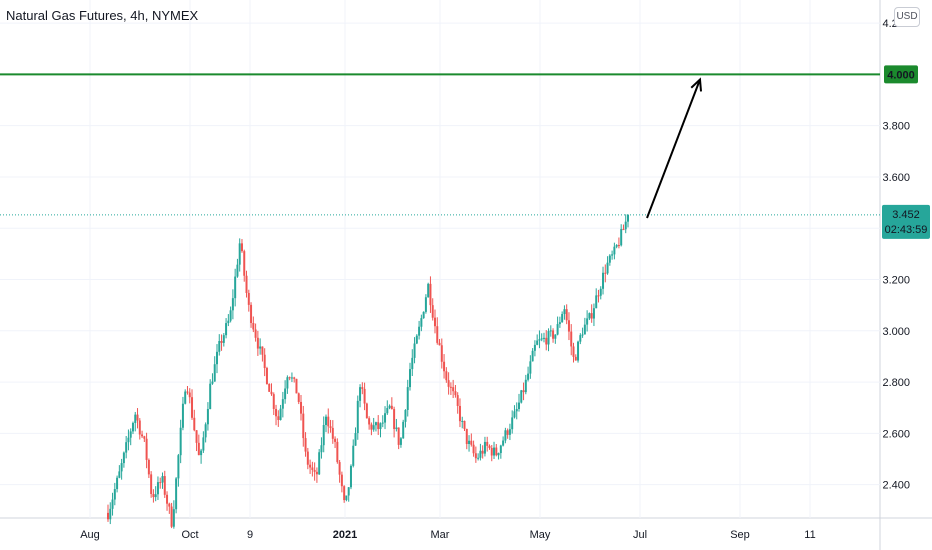  I want to click on y-tick-label: 3.200, so click(896, 281).